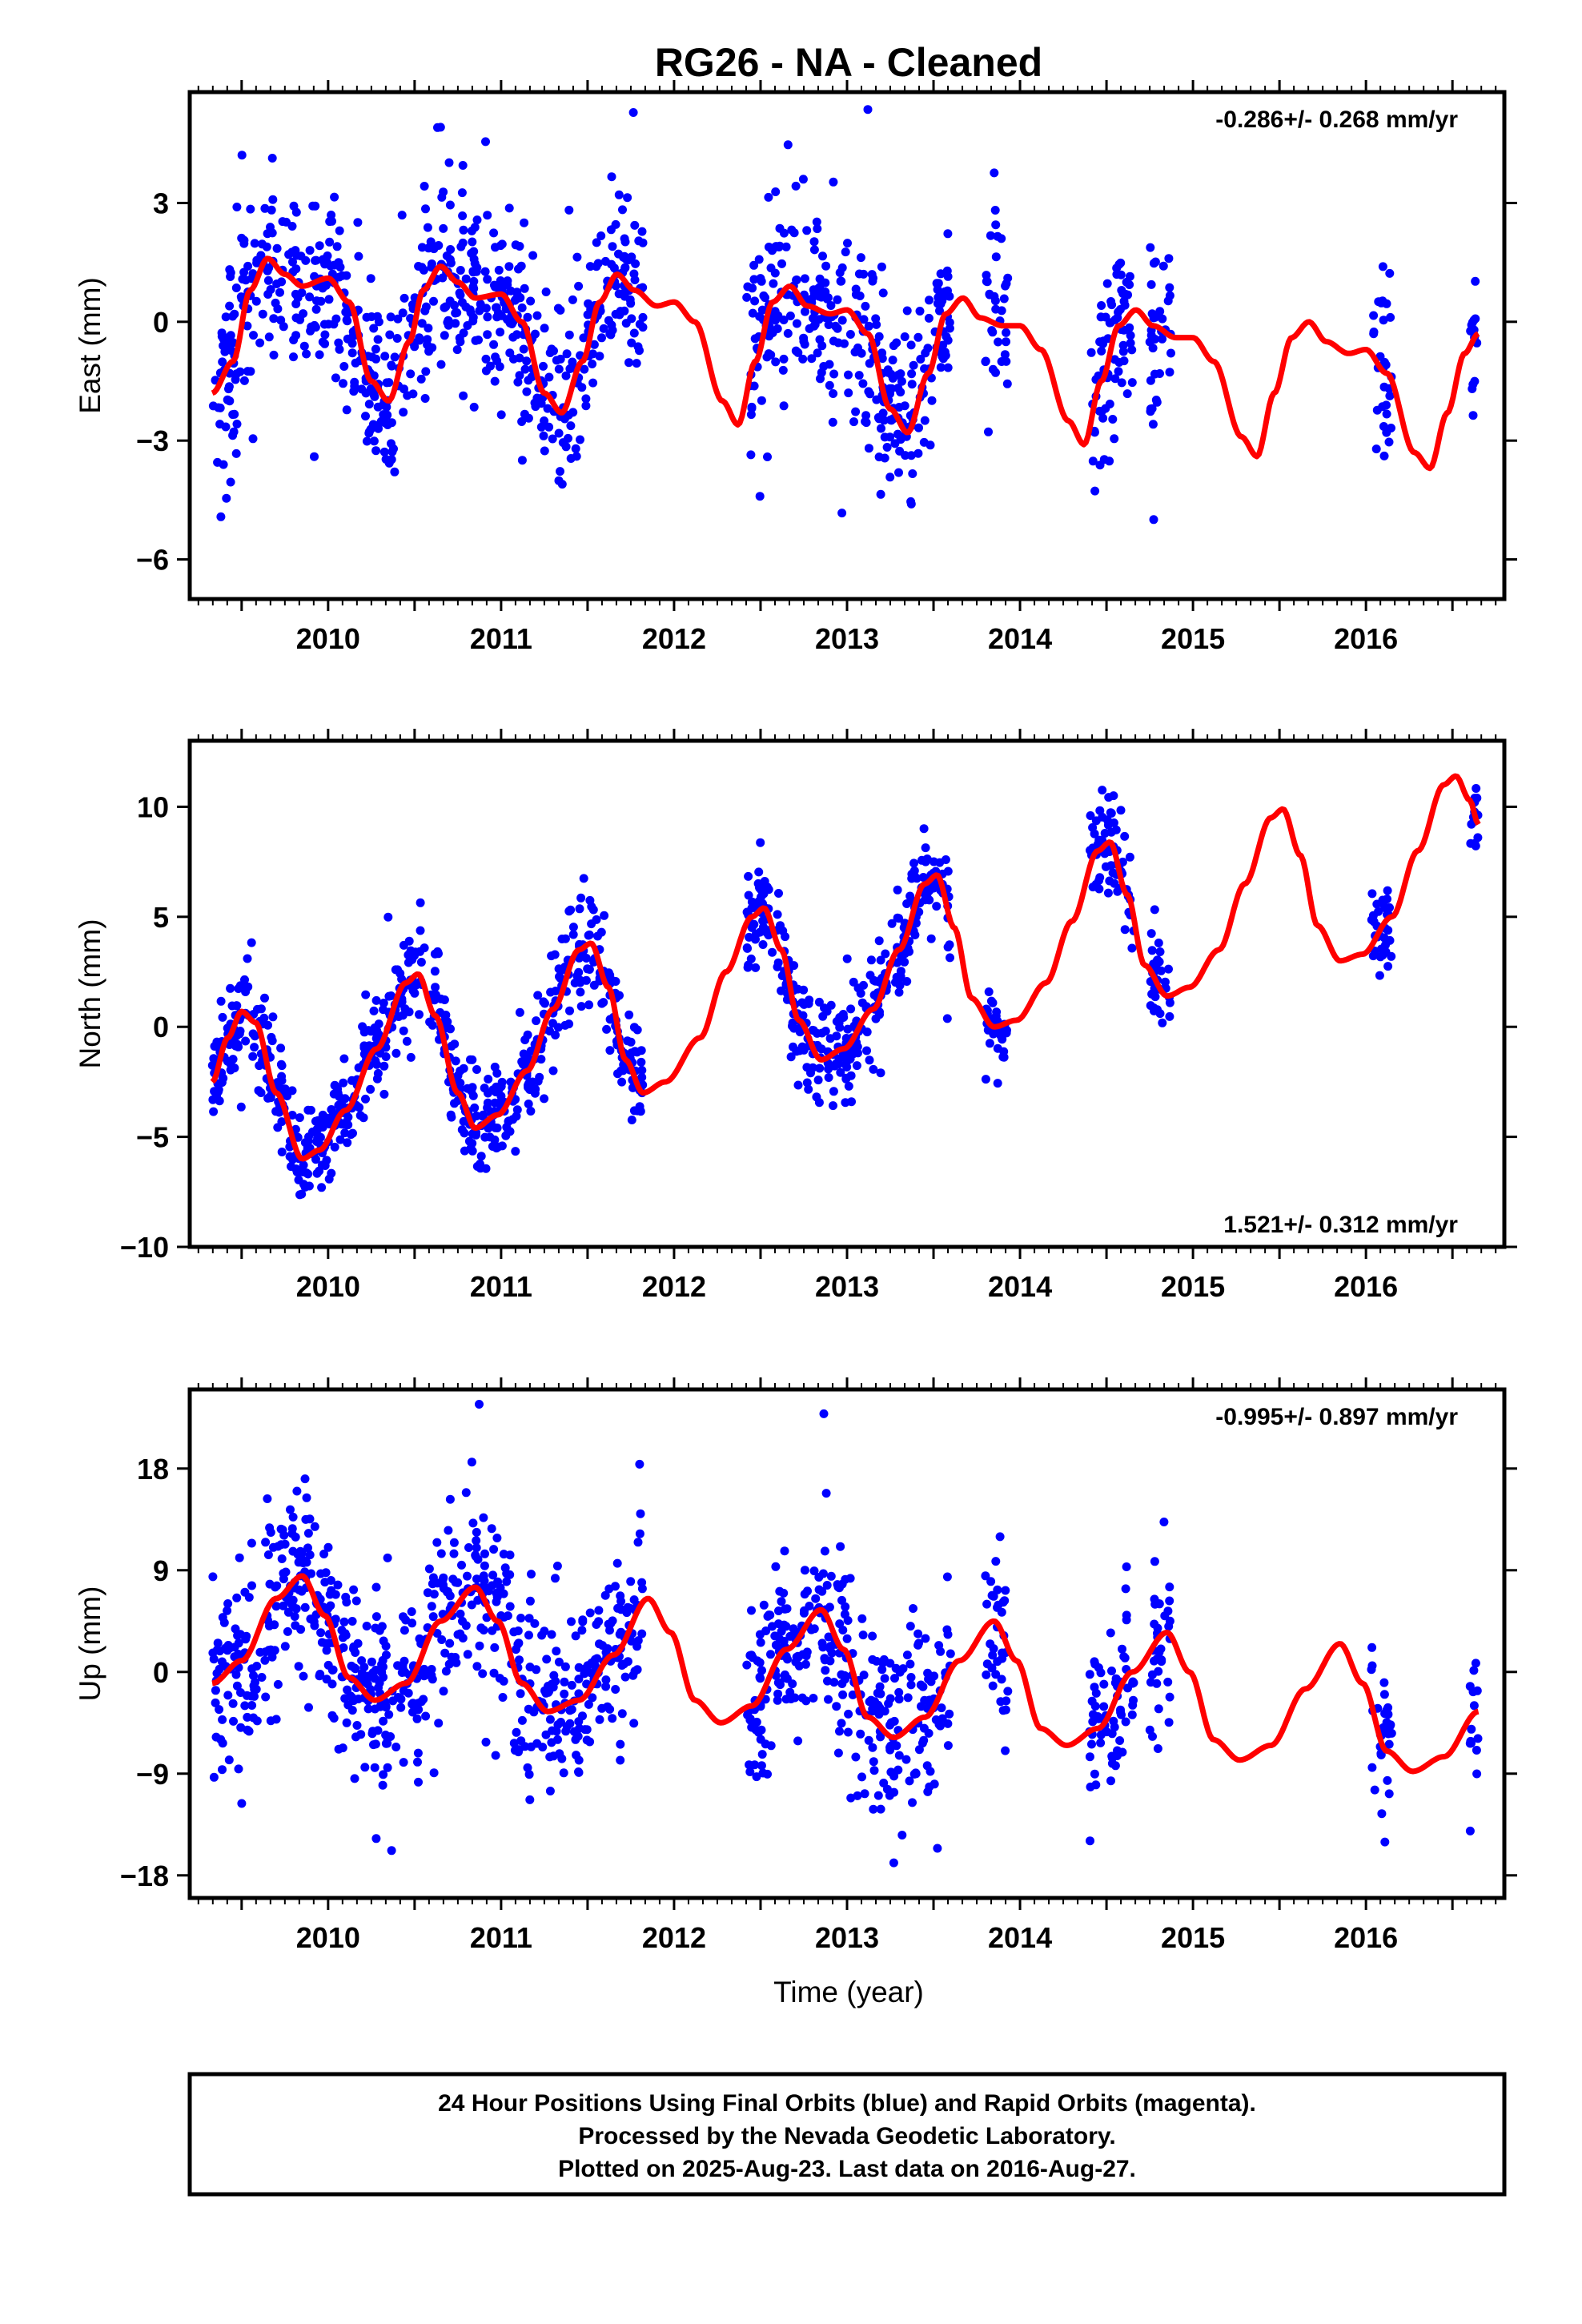 This screenshot has height=2324, width=1582. I want to click on x-tick-label: 2016, so click(1366, 638).